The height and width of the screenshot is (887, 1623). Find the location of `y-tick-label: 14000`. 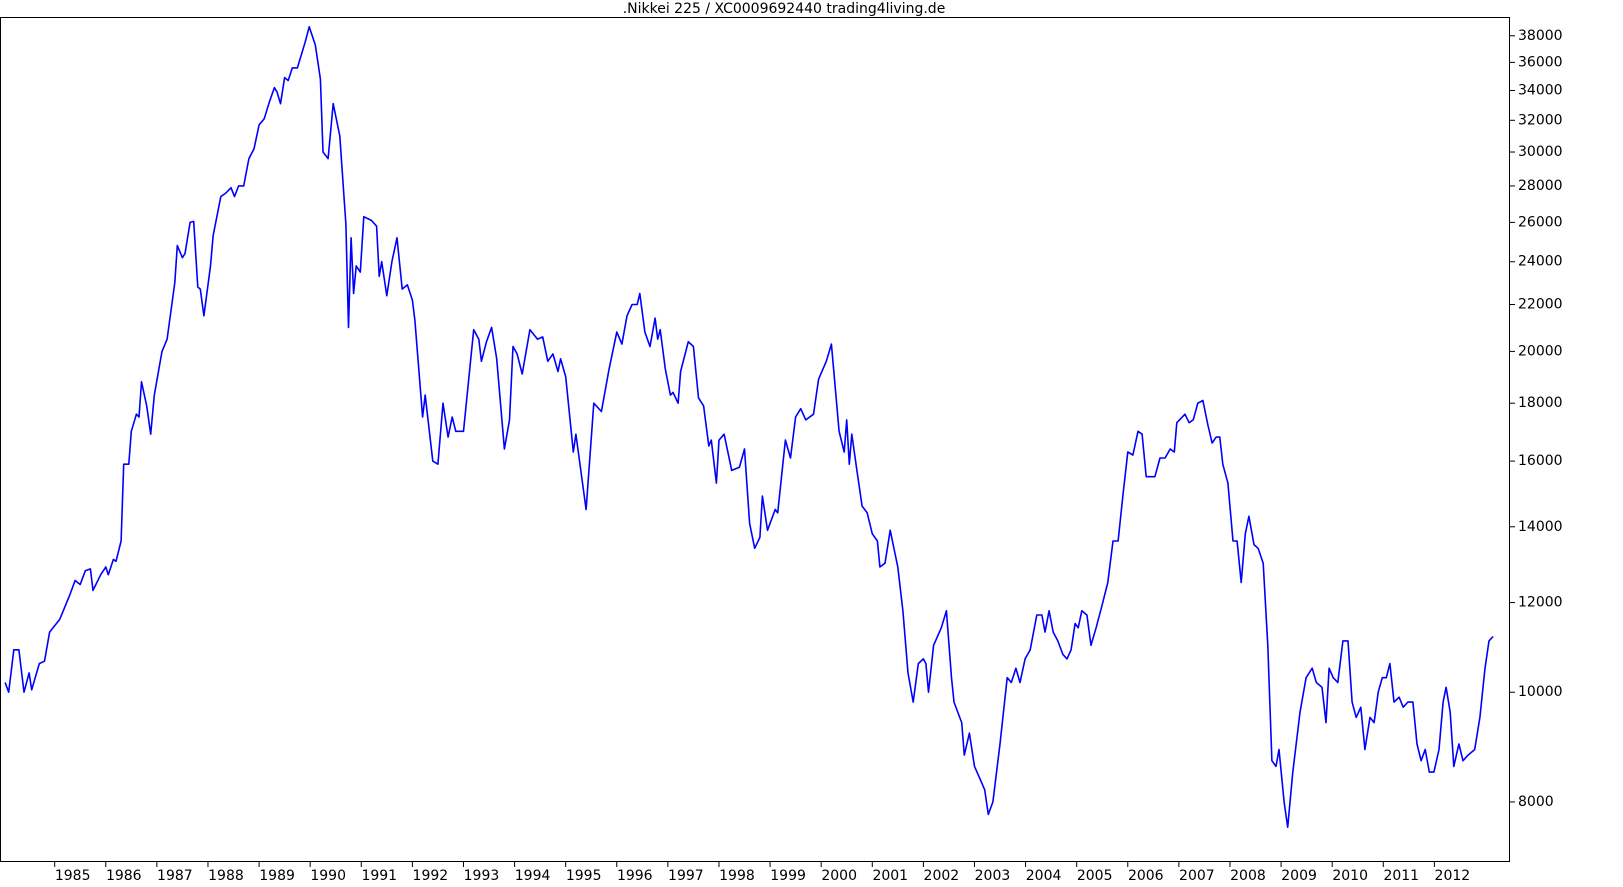

y-tick-label: 14000 is located at coordinates (1540, 527).